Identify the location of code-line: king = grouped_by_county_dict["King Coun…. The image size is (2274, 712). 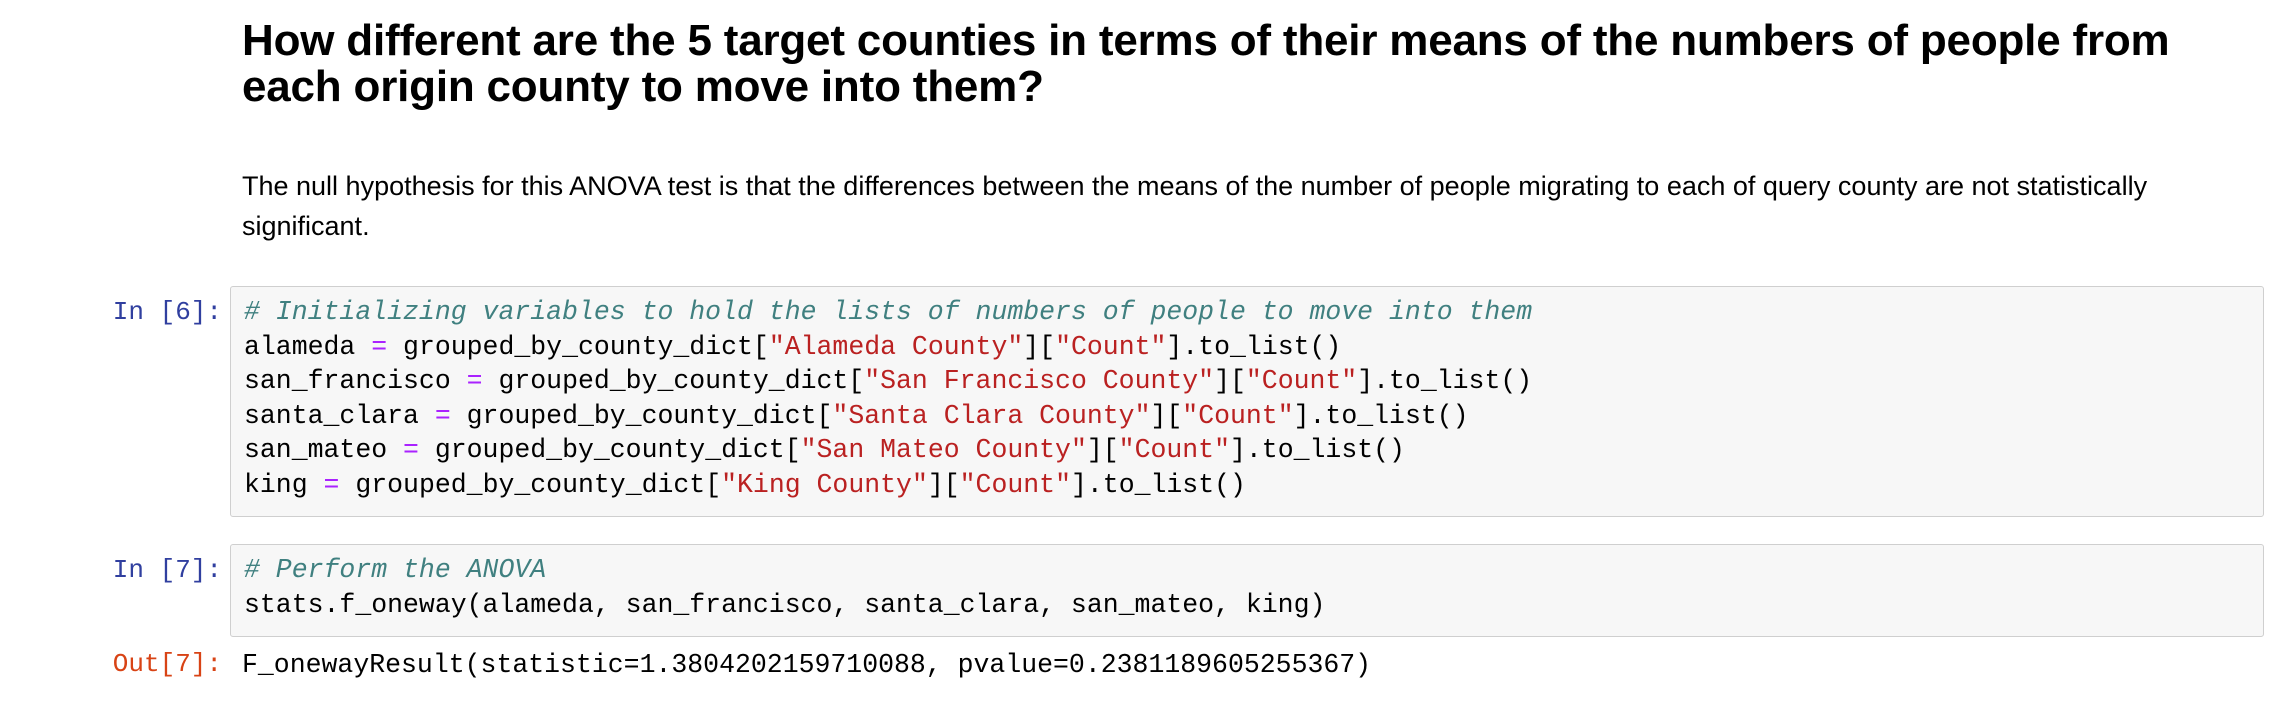
(1247, 485).